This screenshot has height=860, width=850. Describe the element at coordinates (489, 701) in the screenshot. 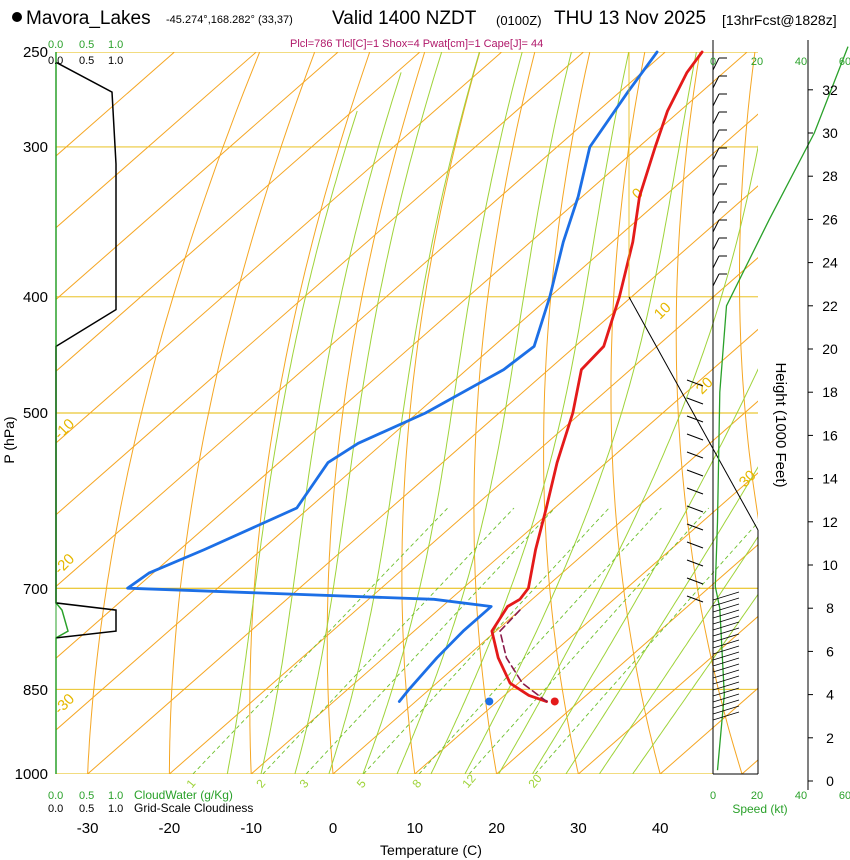

I see `surface-dewpoint-dot` at that location.